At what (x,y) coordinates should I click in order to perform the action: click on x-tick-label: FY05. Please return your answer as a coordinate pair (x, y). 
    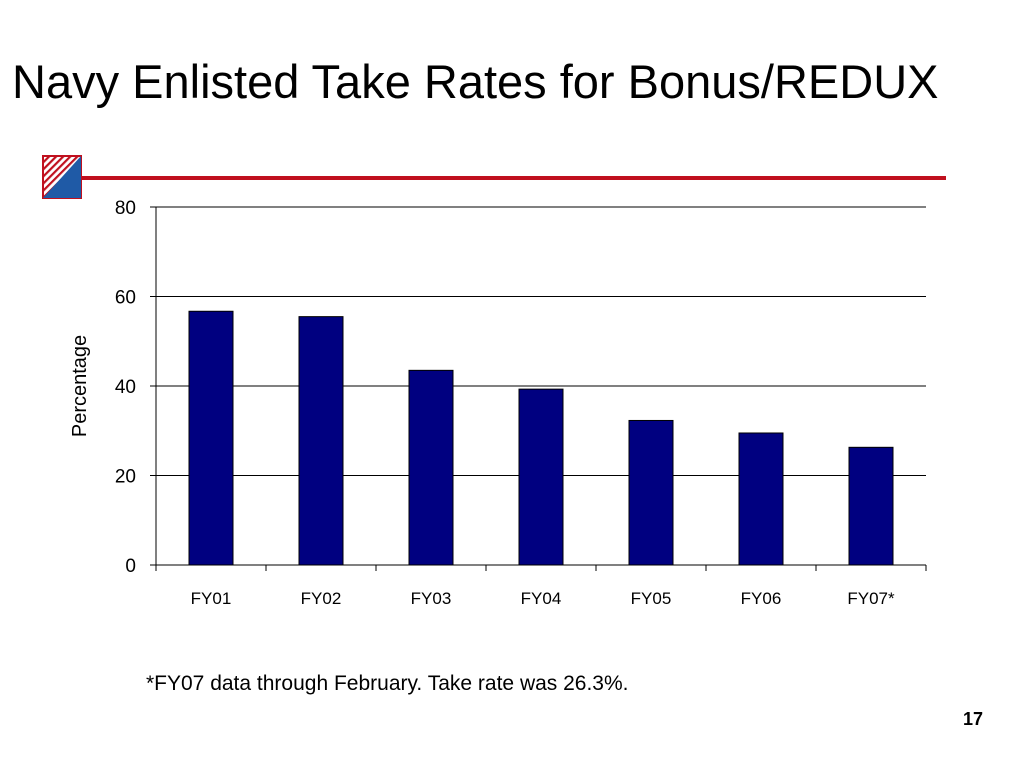
    Looking at the image, I should click on (651, 598).